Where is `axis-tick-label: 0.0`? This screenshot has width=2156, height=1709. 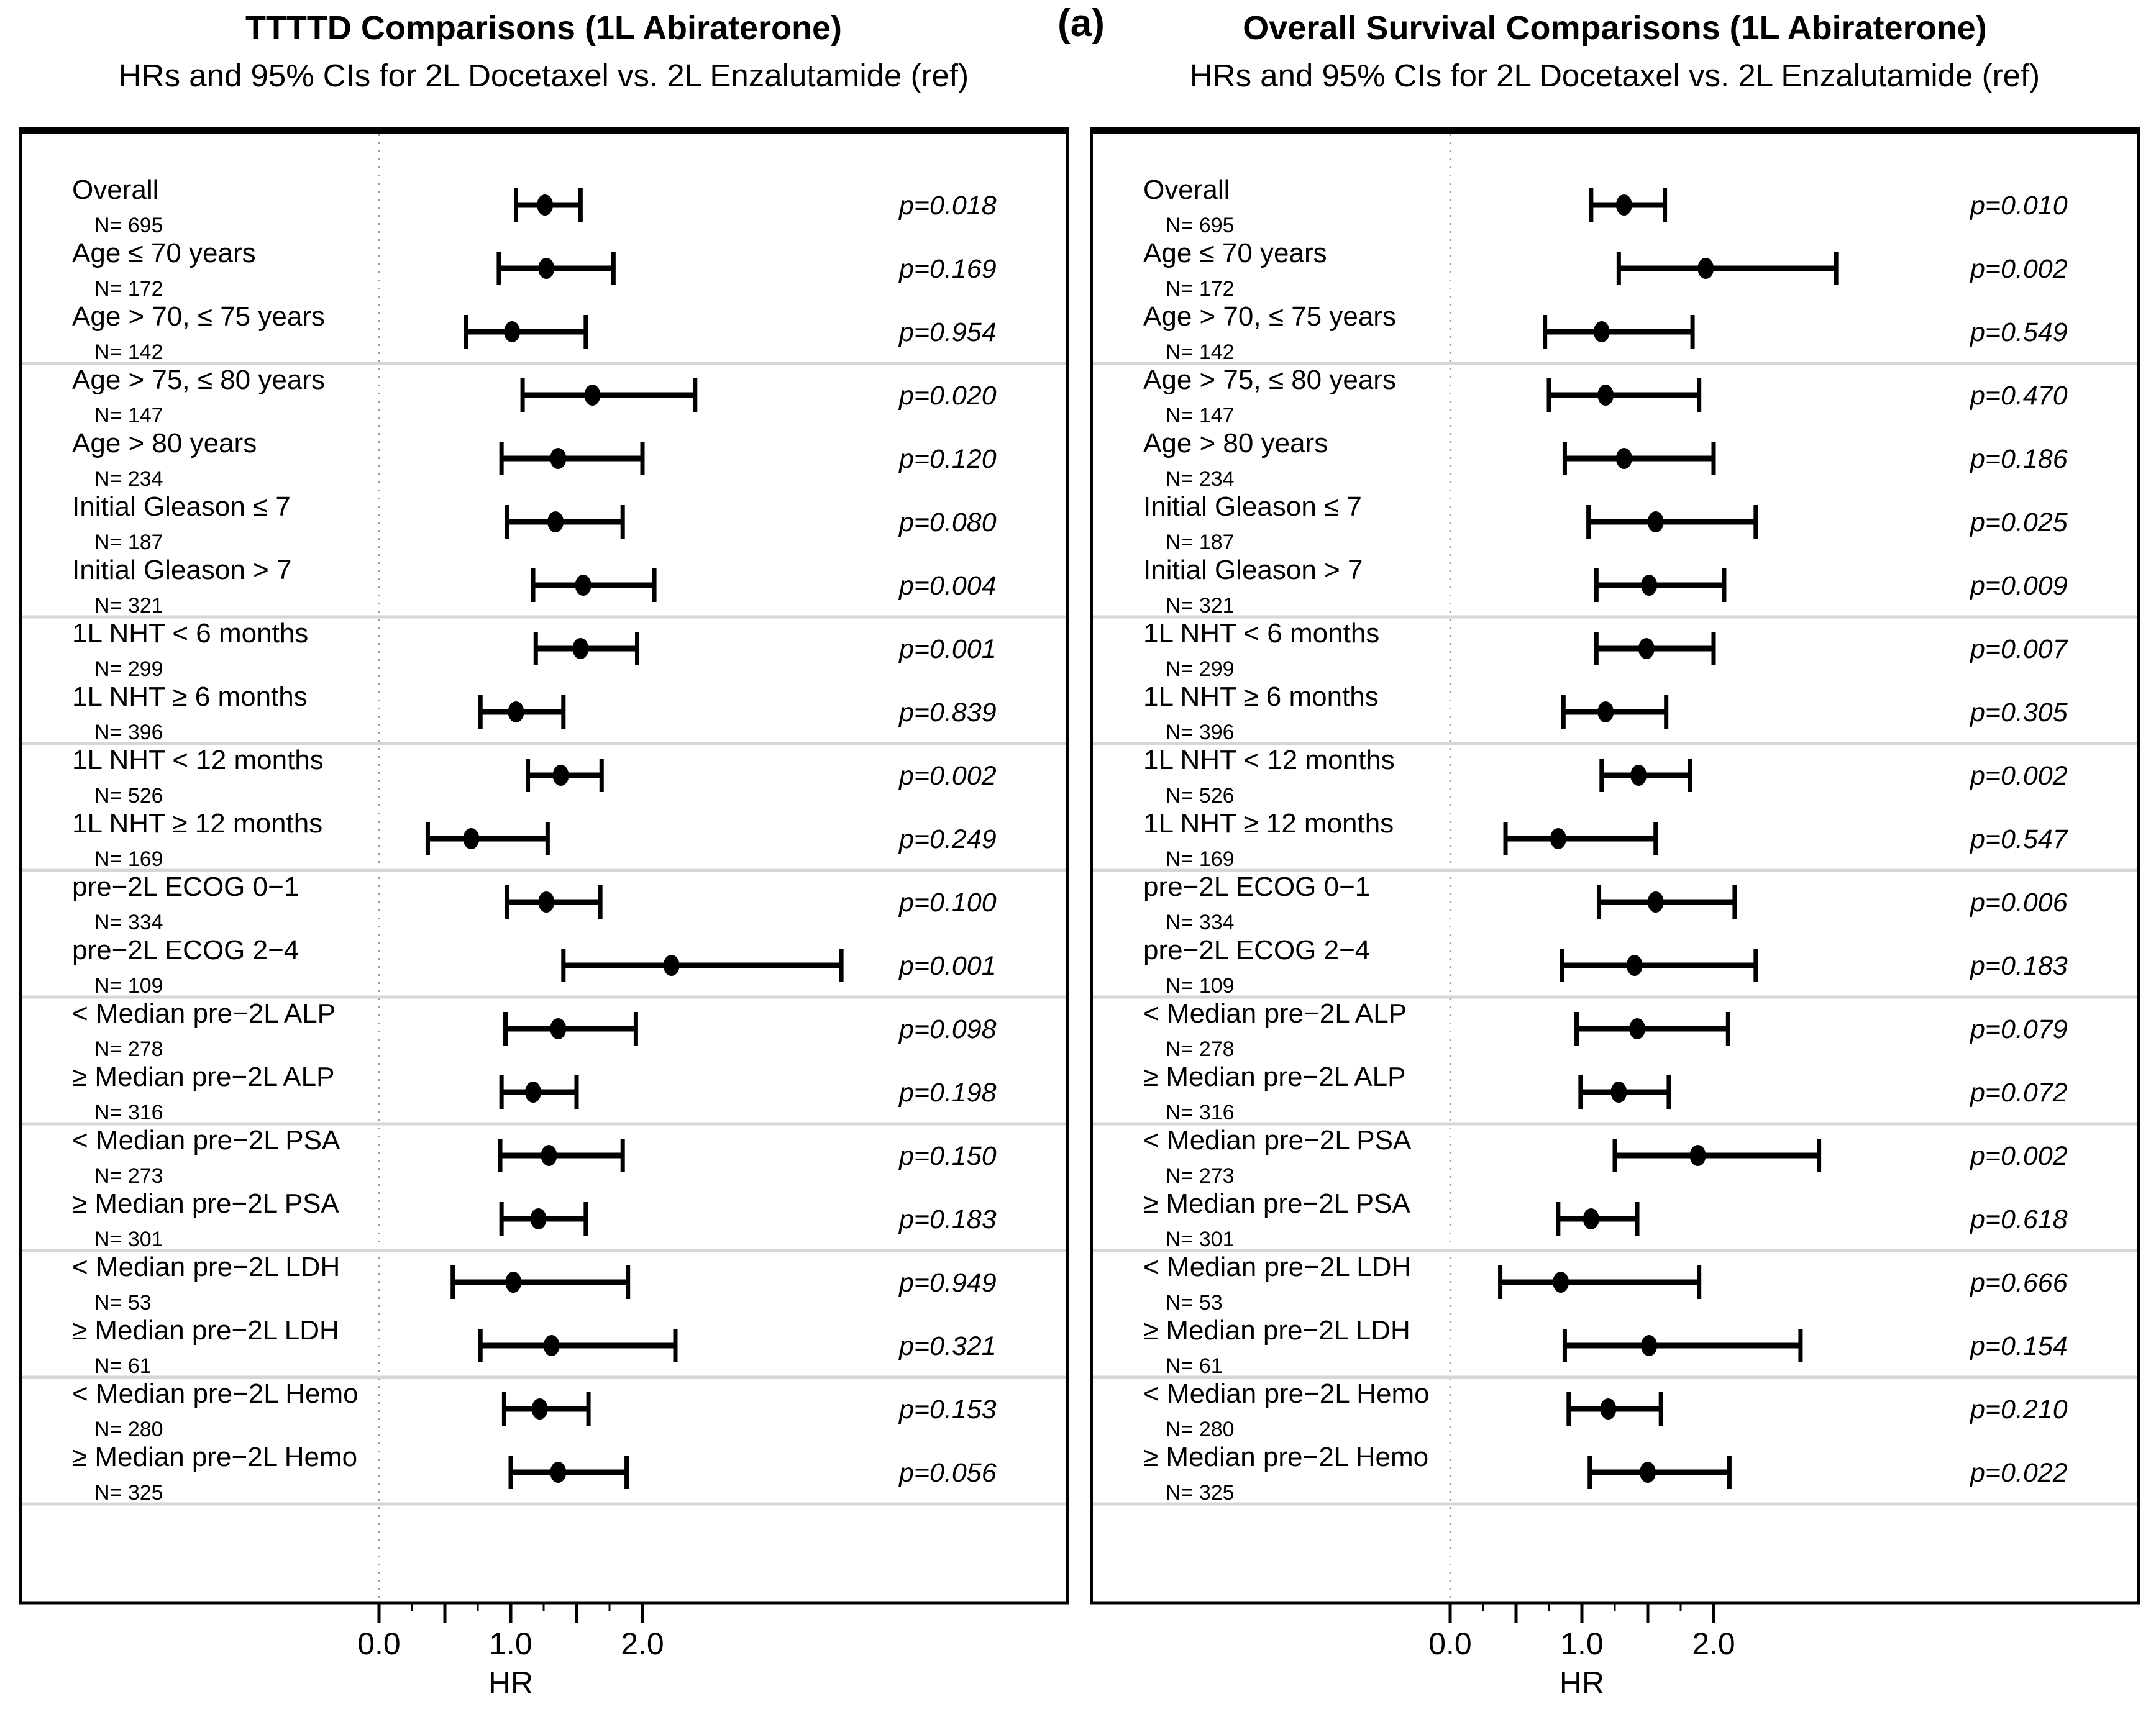 axis-tick-label: 0.0 is located at coordinates (1450, 1643).